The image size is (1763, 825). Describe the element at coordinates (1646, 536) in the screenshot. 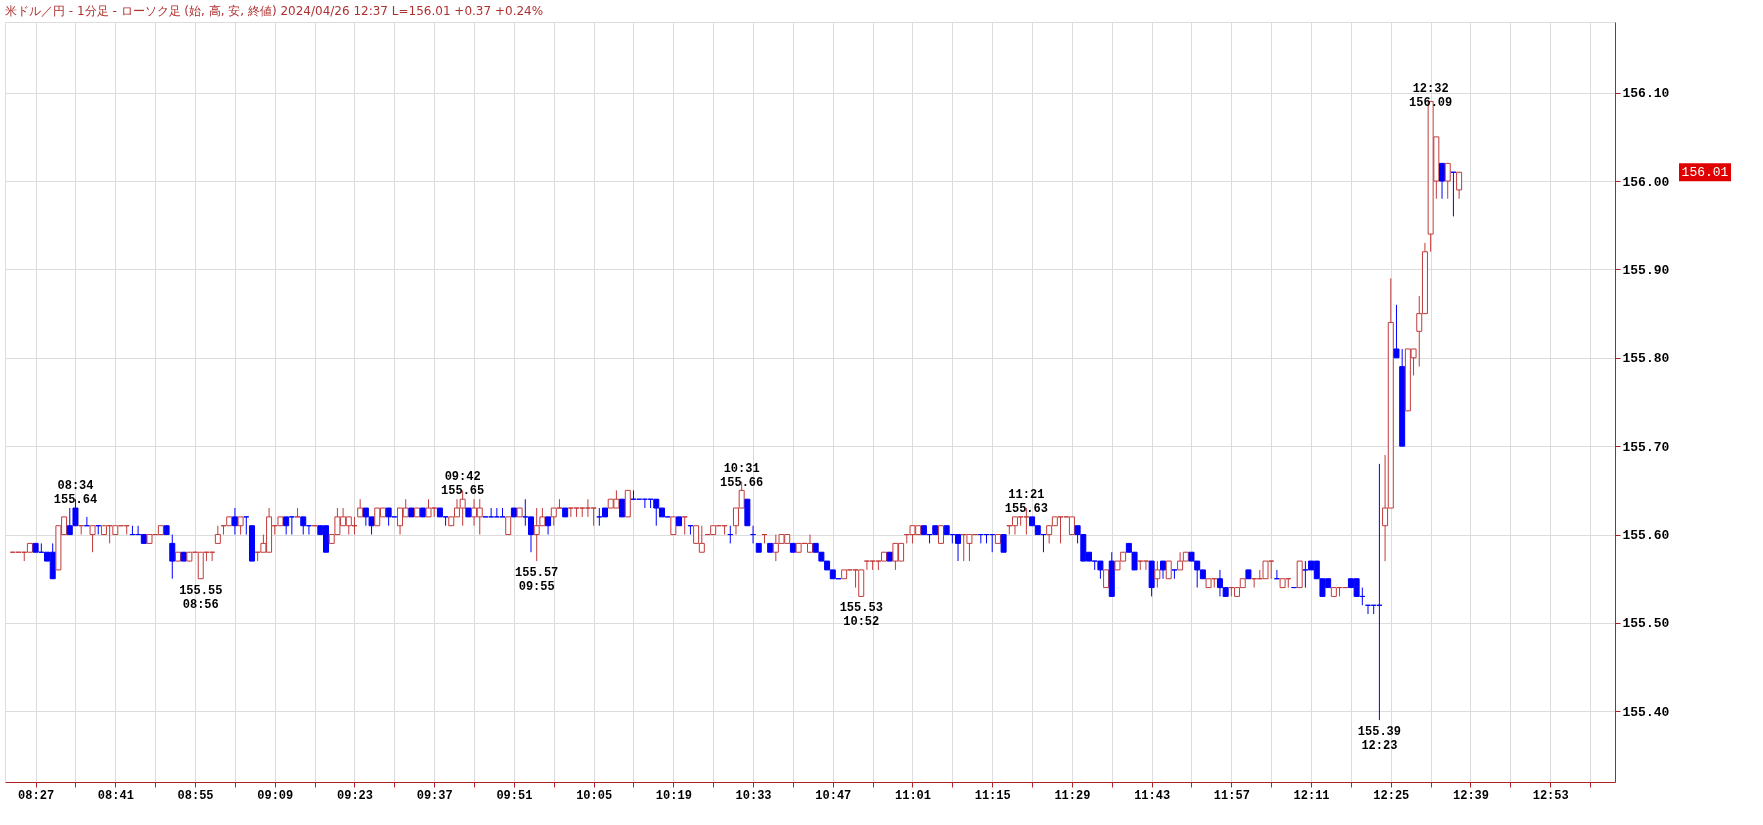

I see `y-tick-label: 155.60` at that location.